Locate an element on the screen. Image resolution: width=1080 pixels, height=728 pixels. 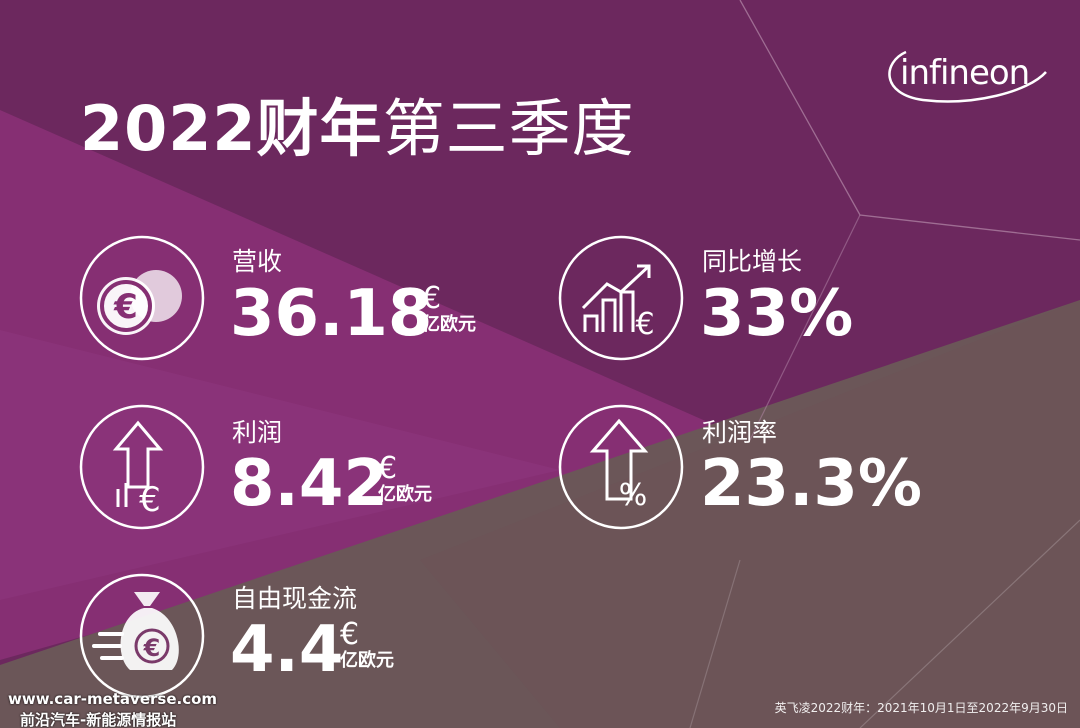
revenue-value: 36.18 is located at coordinates (331, 314).